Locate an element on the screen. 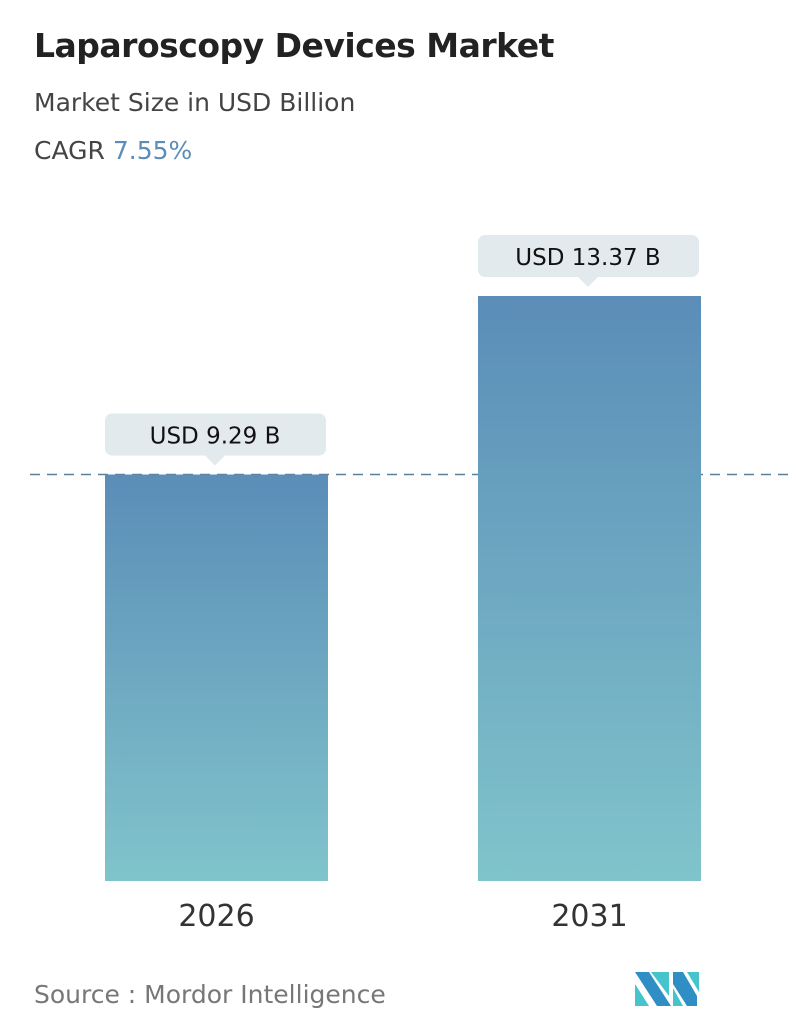 The height and width of the screenshot is (1034, 796). chart-subtitle: Market Size in USD Billion is located at coordinates (195, 102).